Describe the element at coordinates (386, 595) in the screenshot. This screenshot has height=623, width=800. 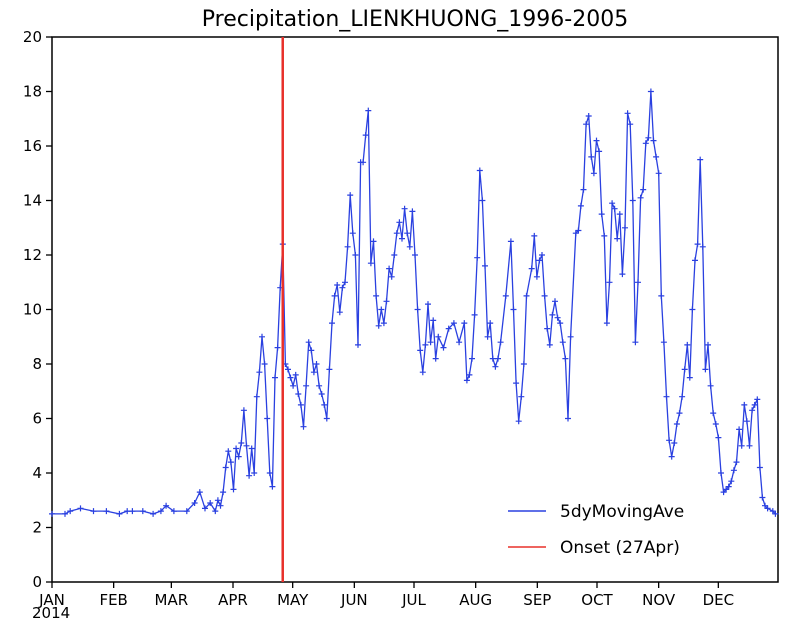
I see `x-axis: JAN FEB MAR APR MAY JUN JUL AUG SEP OCT NOV DEC` at that location.